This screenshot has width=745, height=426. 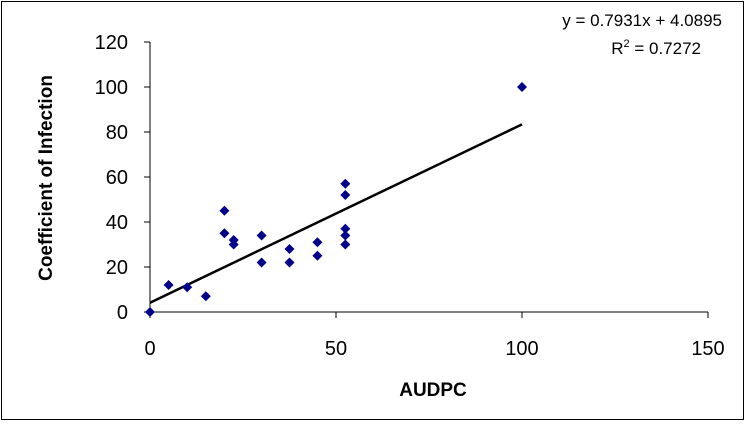 What do you see at coordinates (117, 223) in the screenshot?
I see `y-tick-label: 40` at bounding box center [117, 223].